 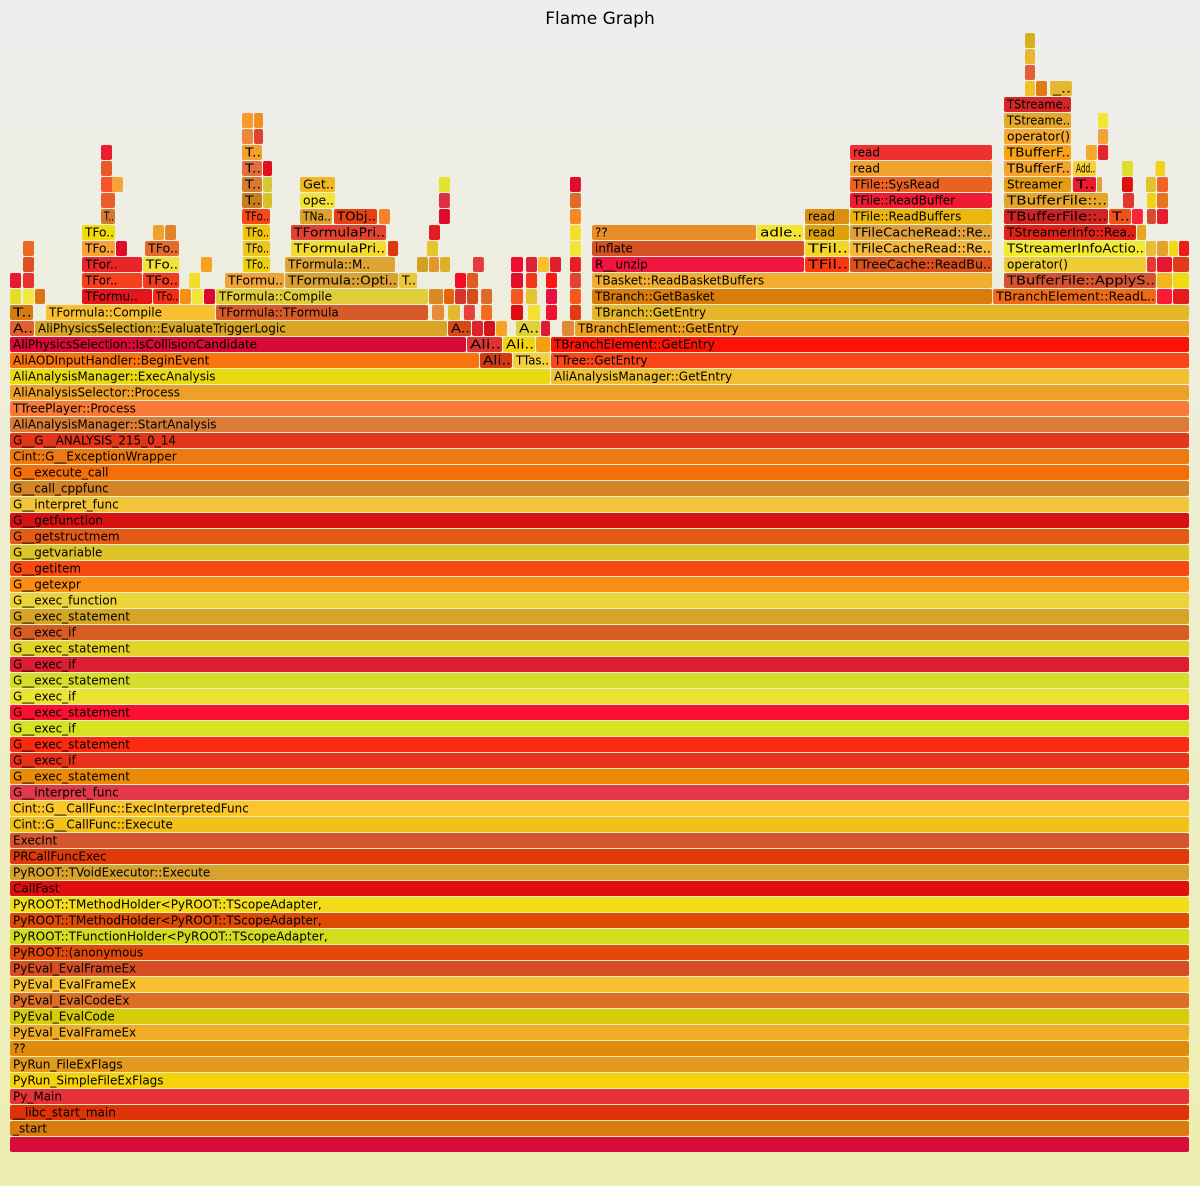 I want to click on flame-frame: TObj.., so click(x=355, y=216).